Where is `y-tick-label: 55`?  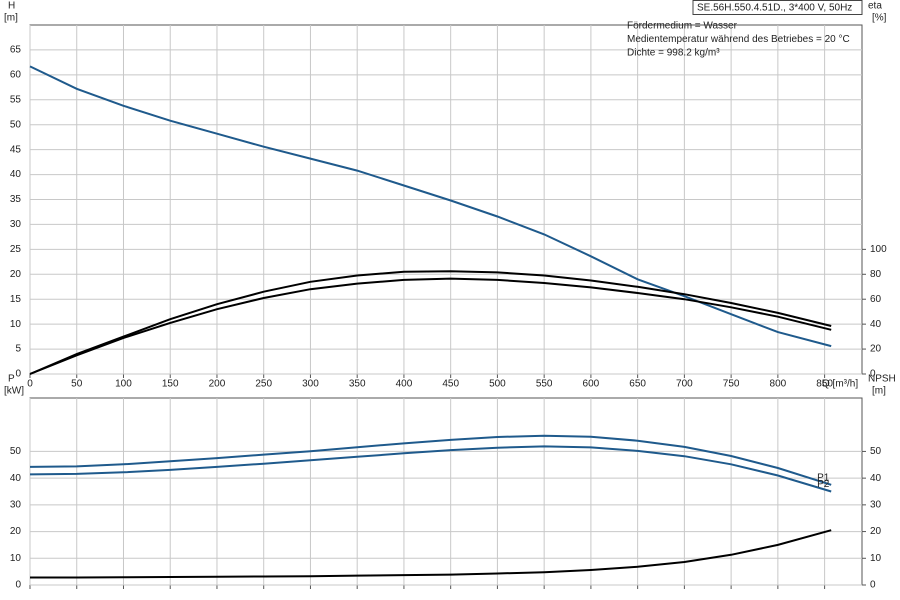 y-tick-label: 55 is located at coordinates (16, 99).